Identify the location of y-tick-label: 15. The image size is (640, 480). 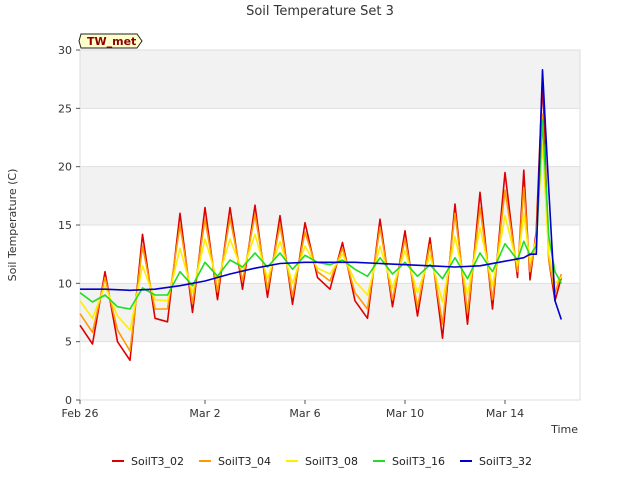
(65, 225).